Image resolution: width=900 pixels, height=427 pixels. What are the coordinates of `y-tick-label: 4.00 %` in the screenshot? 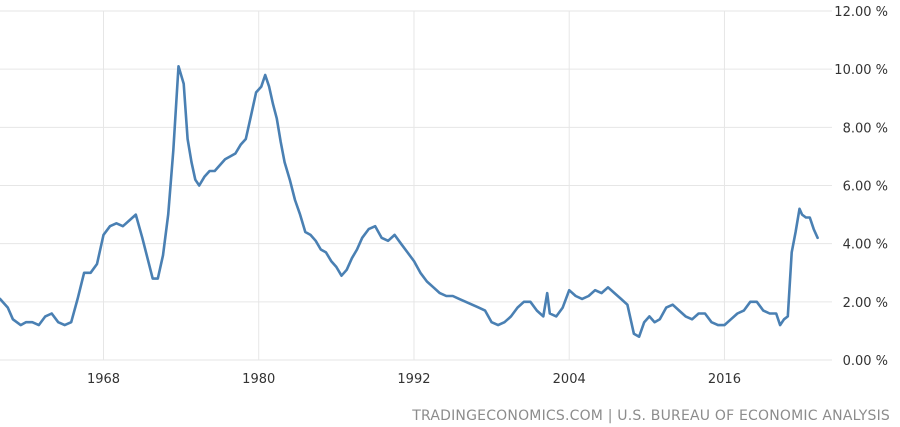 It's located at (865, 245).